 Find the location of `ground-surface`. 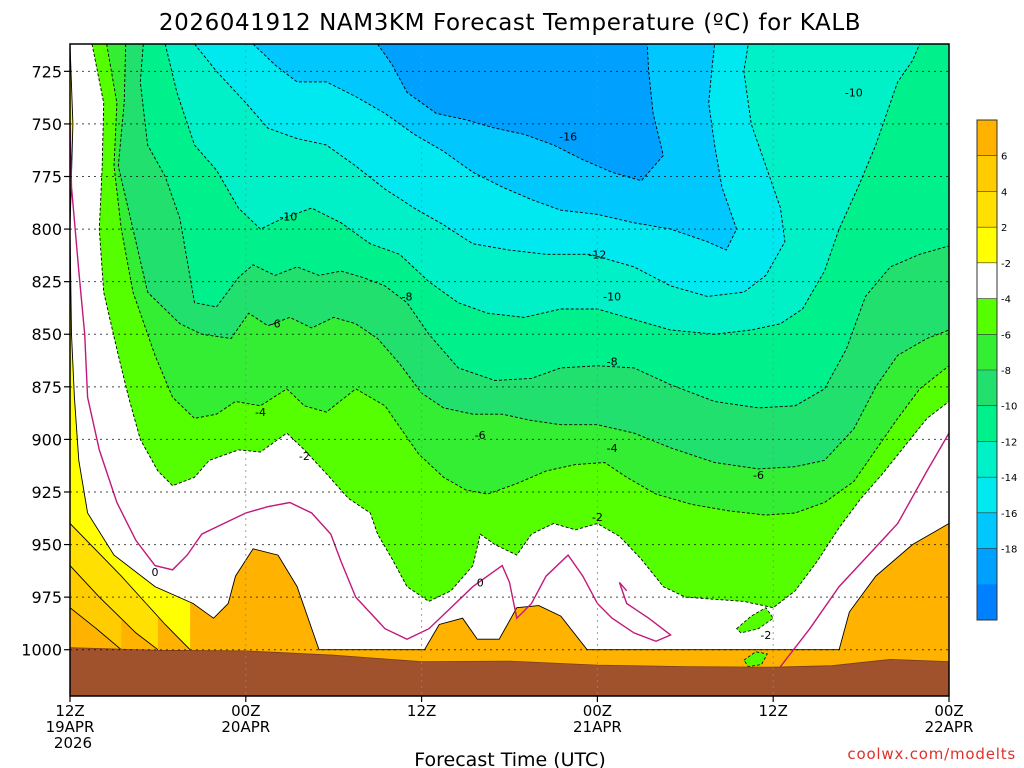

ground-surface is located at coordinates (509, 671).